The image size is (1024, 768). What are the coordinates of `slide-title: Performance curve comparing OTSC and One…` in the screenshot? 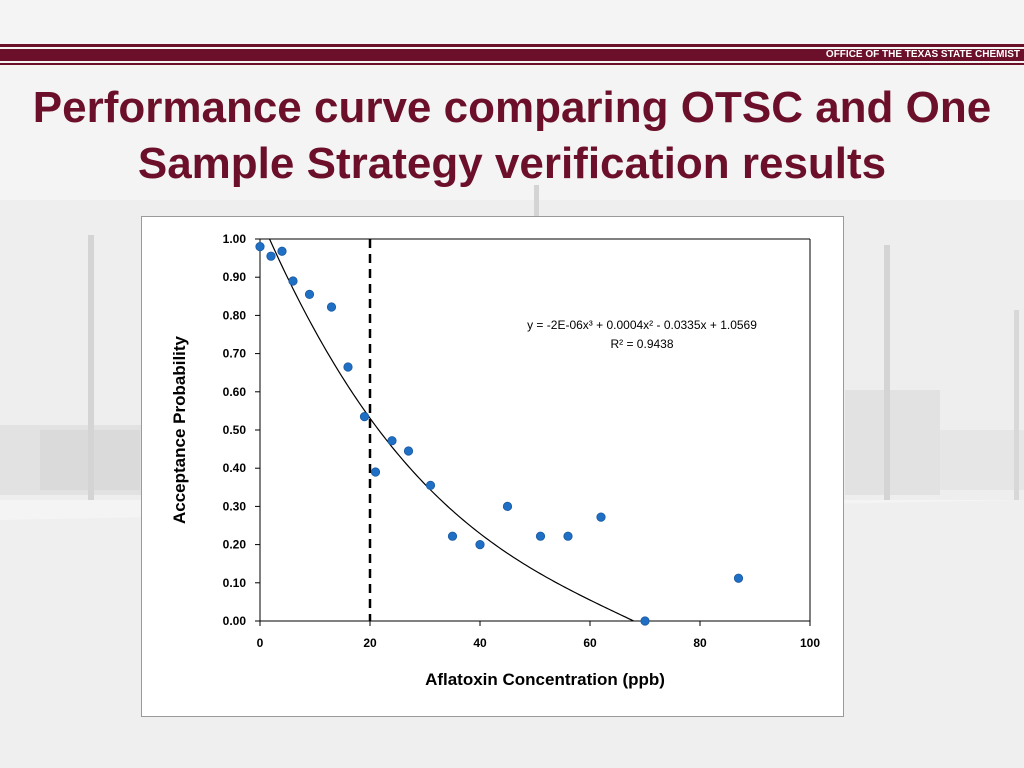 It's located at (512, 135).